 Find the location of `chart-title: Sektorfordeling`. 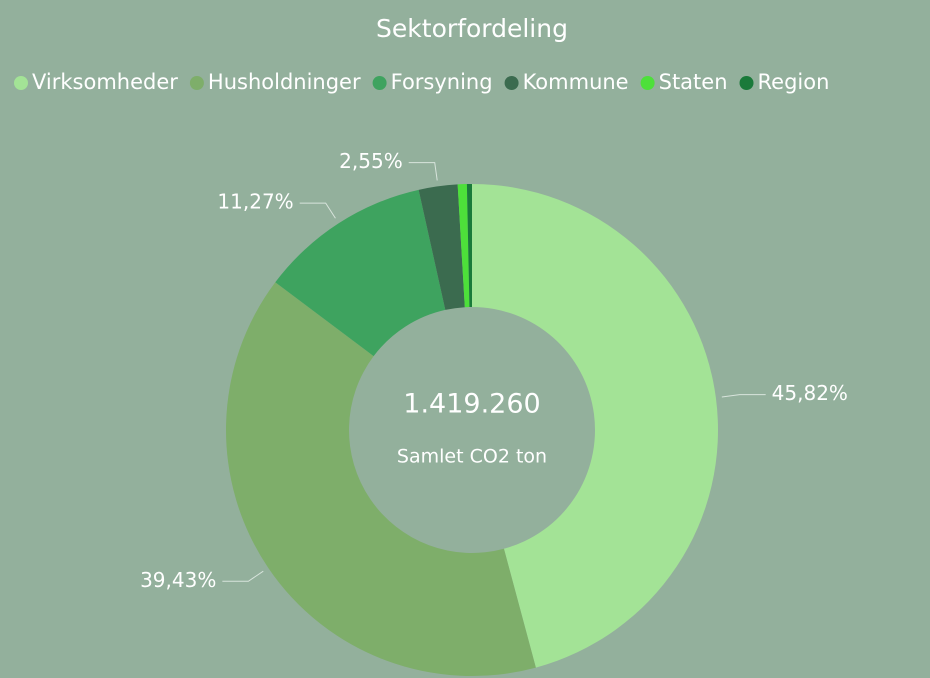

chart-title: Sektorfordeling is located at coordinates (472, 28).